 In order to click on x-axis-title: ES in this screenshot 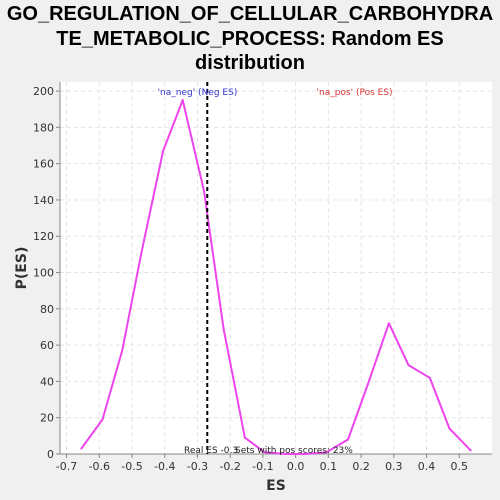, I will do `click(276, 486)`.